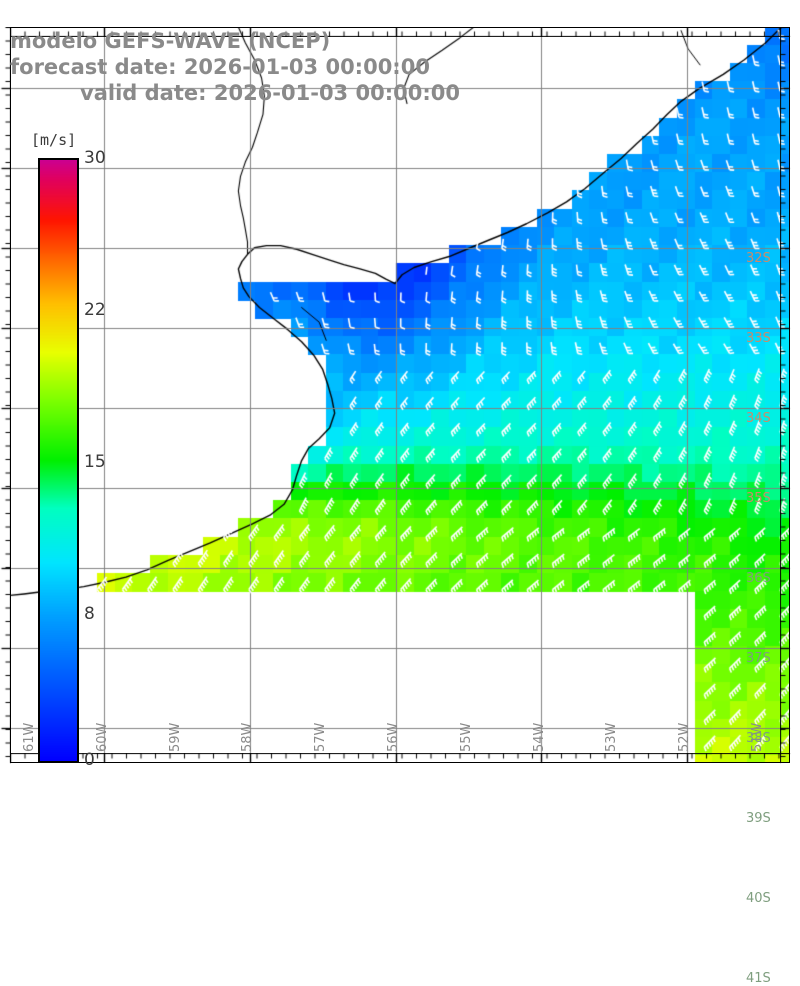  I want to click on lat-label-34S: 34S, so click(758, 418).